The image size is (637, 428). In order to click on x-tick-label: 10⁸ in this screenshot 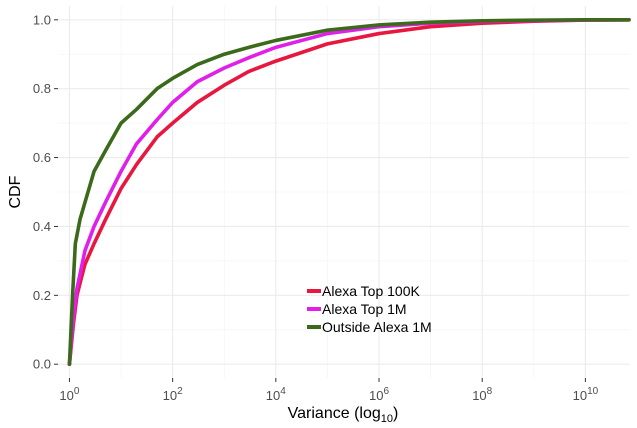, I will do `click(482, 394)`.